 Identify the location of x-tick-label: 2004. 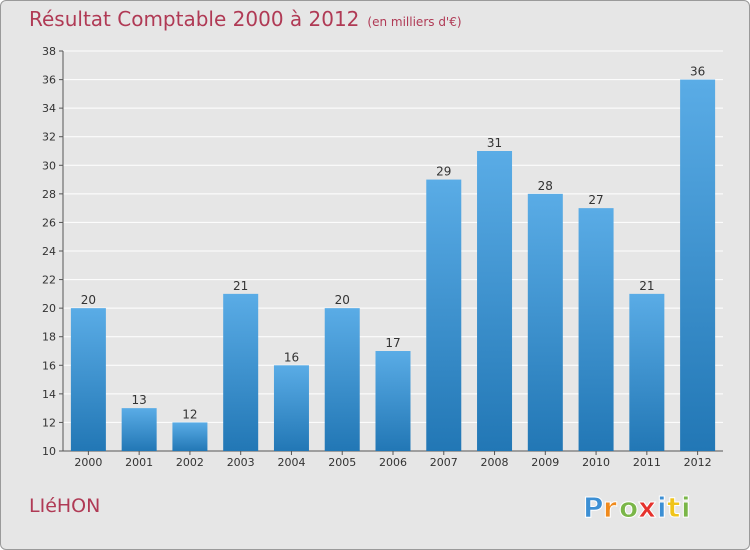
(291, 462).